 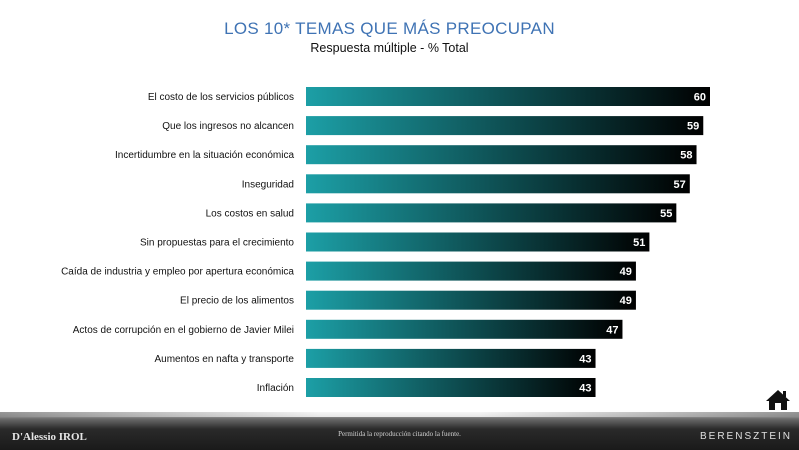 I want to click on category-label: Inseguridad, so click(x=268, y=184).